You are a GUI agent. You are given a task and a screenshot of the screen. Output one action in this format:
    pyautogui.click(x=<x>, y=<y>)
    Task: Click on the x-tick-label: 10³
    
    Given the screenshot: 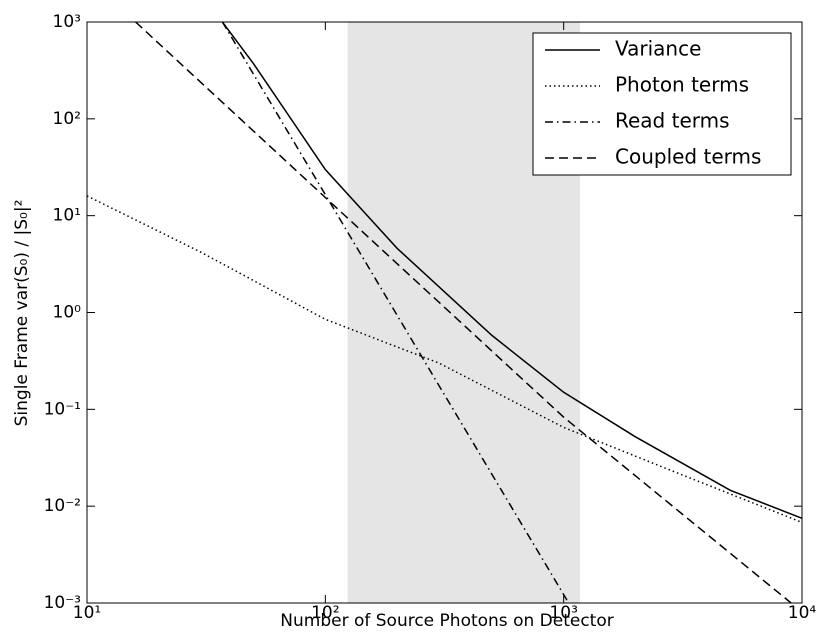 What is the action you would take?
    pyautogui.click(x=563, y=613)
    